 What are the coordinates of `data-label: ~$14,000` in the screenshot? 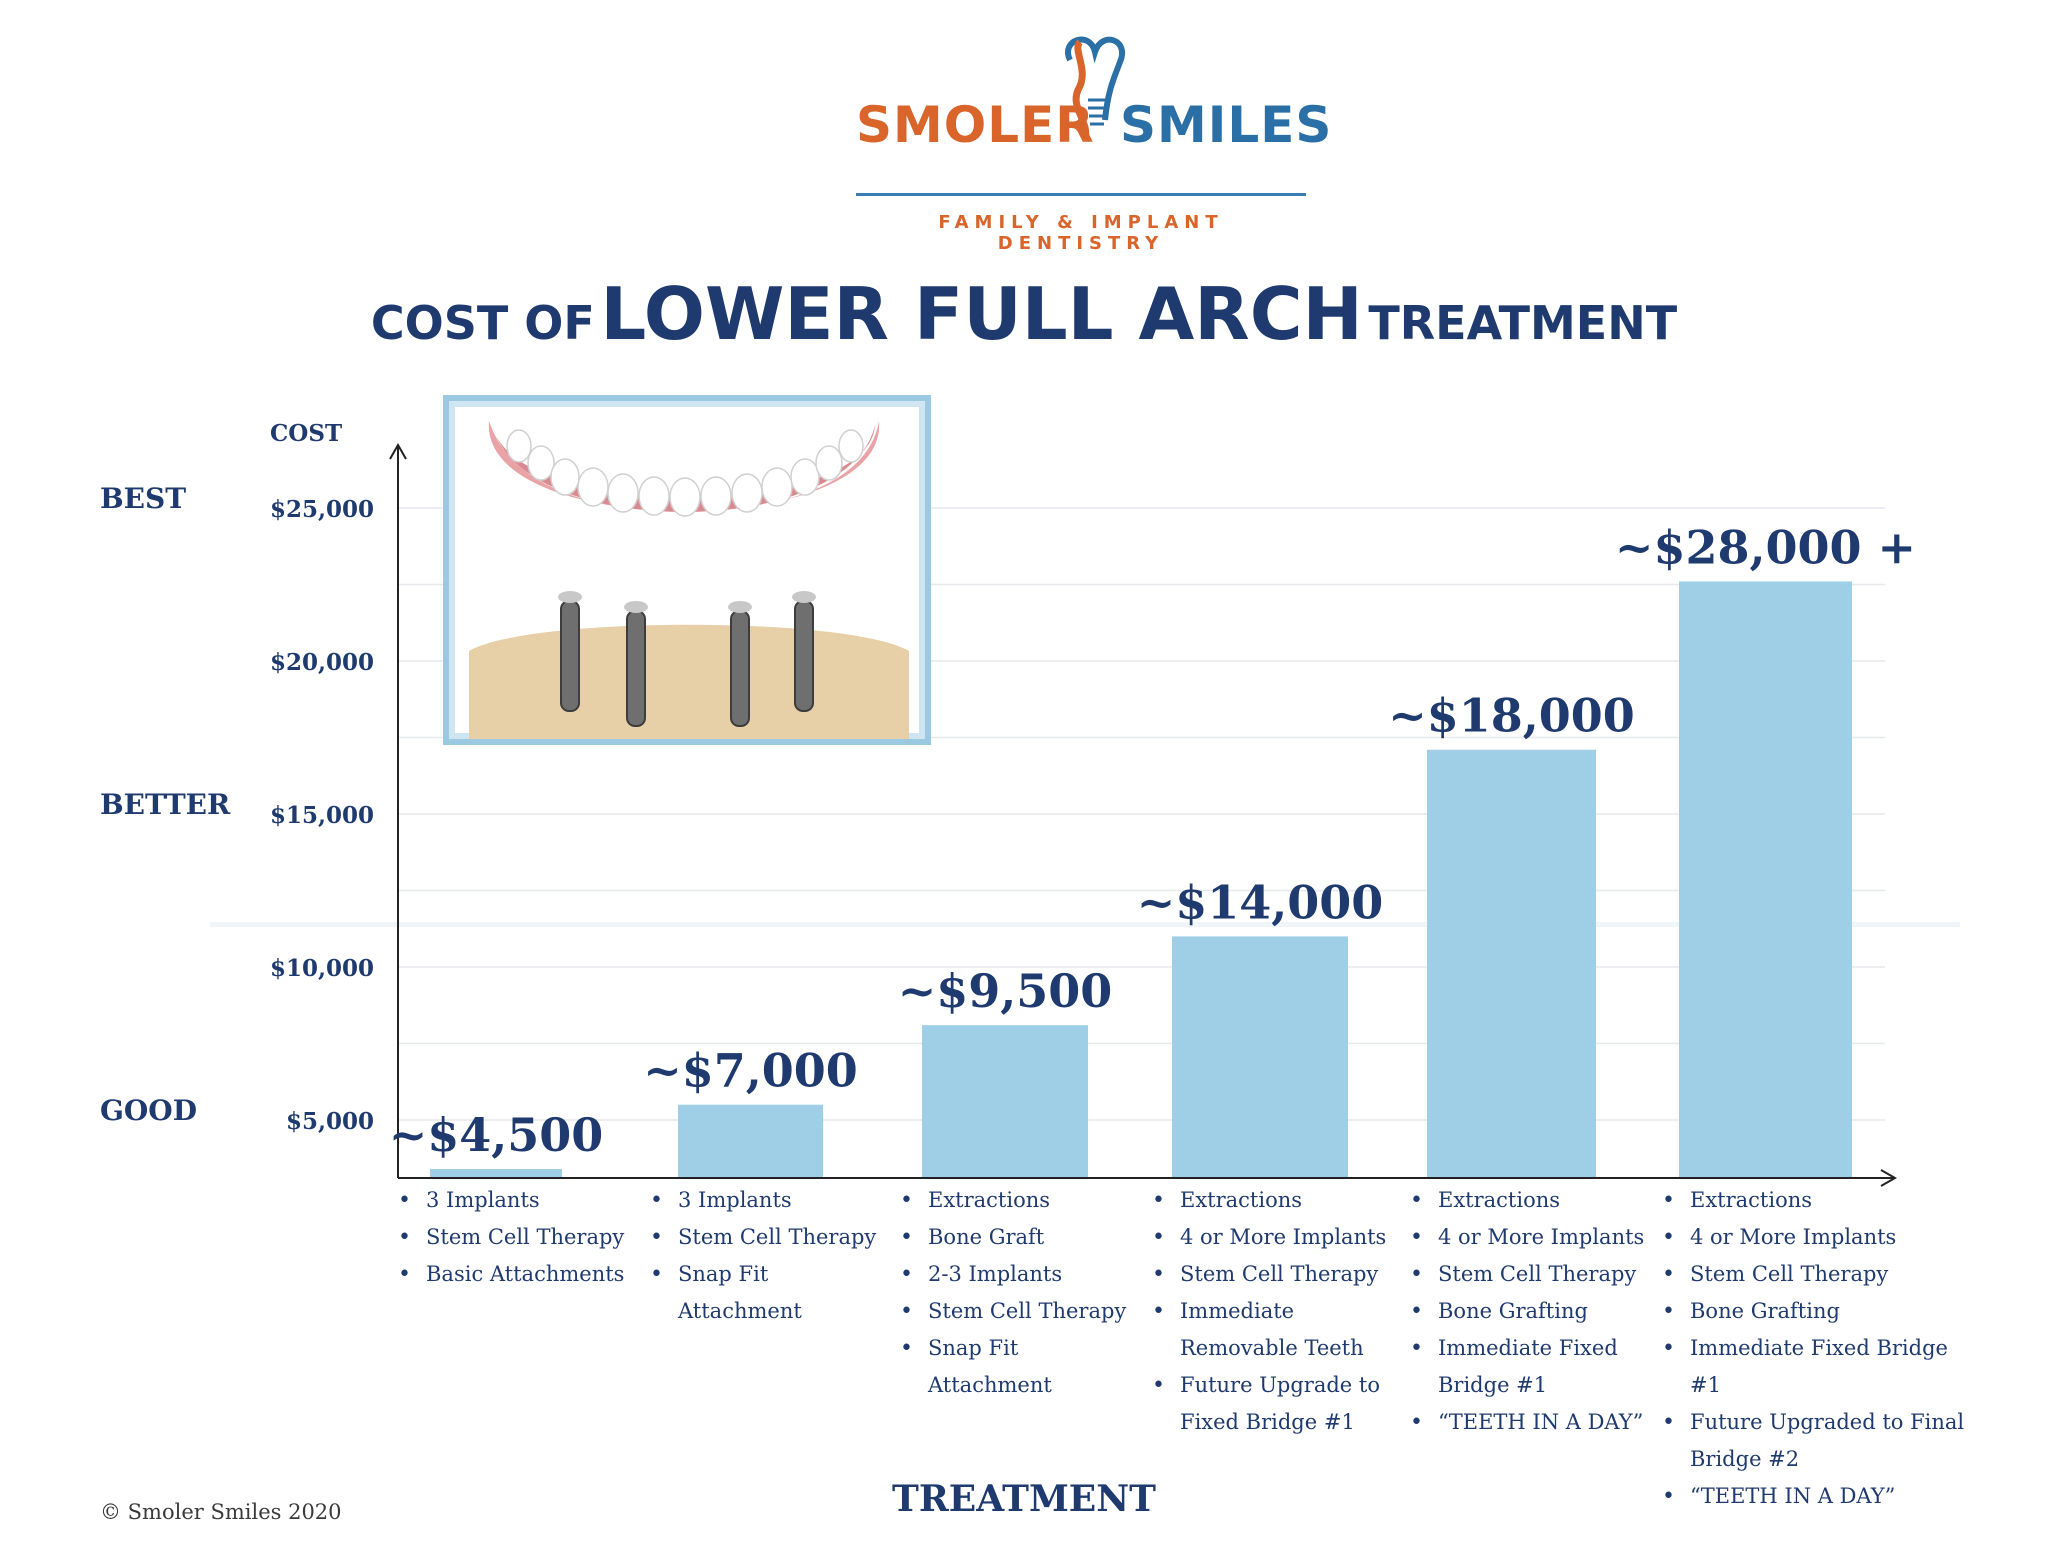 It's located at (1260, 902).